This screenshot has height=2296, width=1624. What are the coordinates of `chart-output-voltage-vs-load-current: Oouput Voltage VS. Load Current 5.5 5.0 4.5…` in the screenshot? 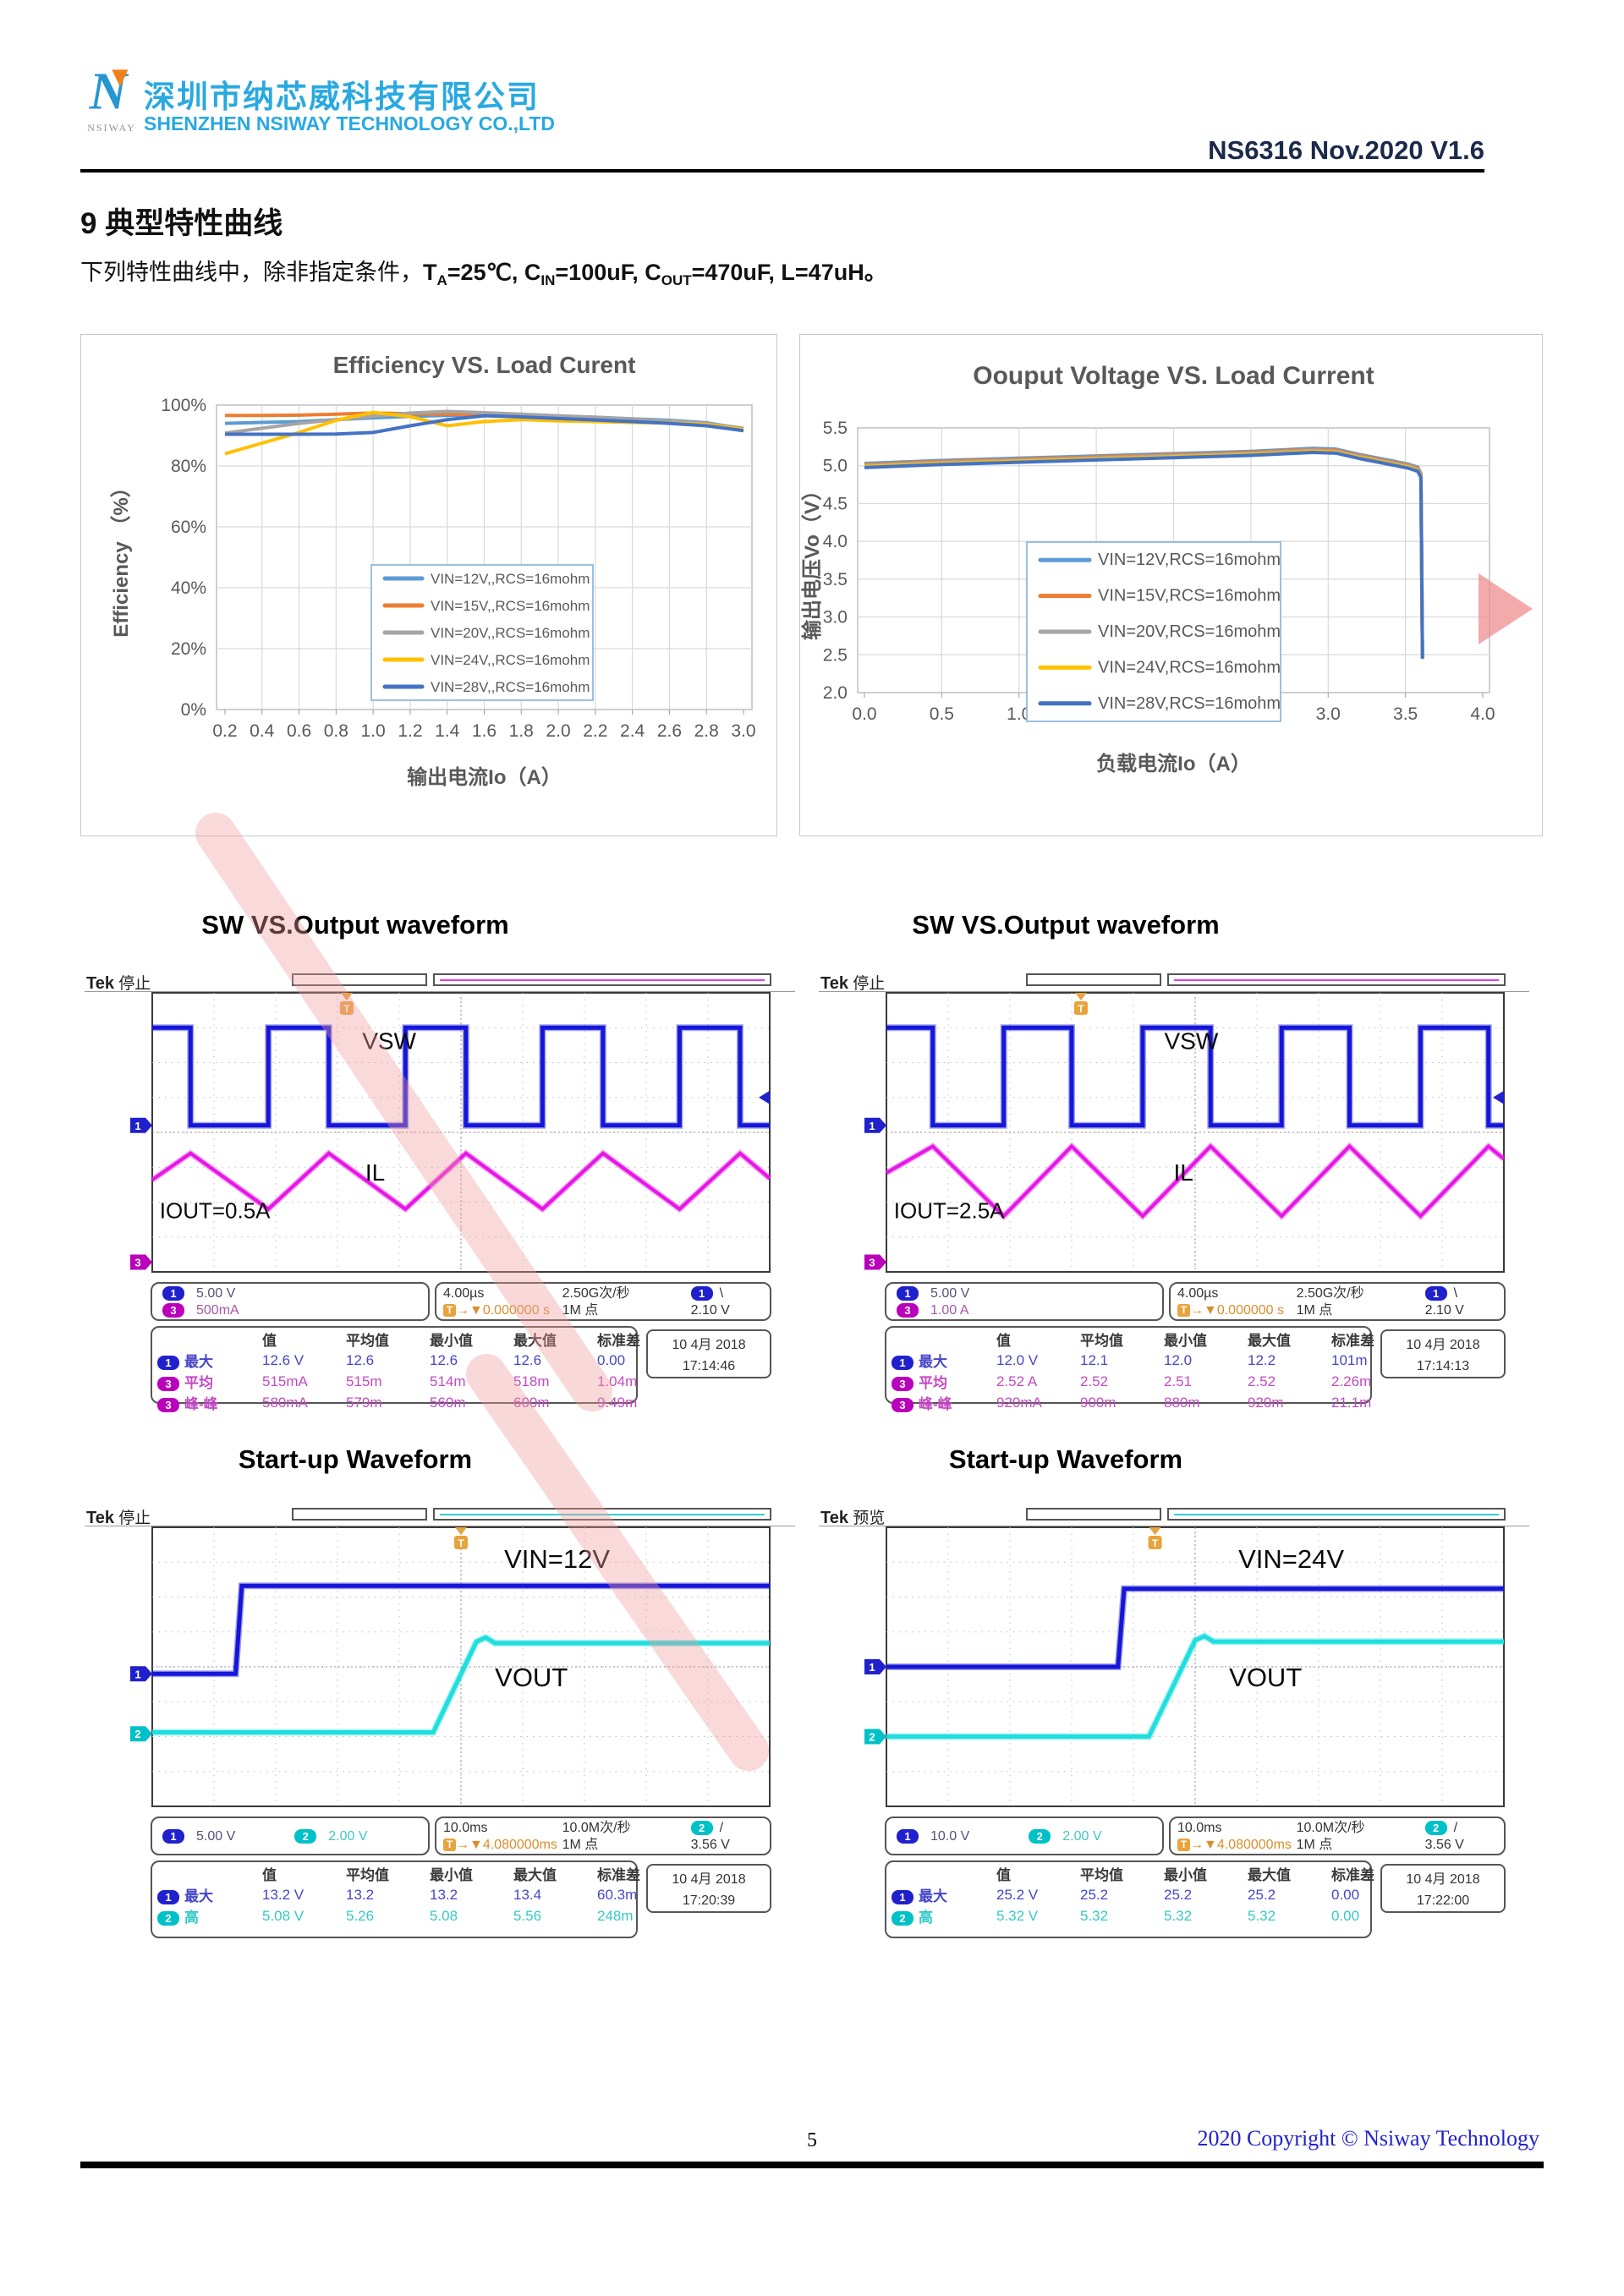 It's located at (1171, 585).